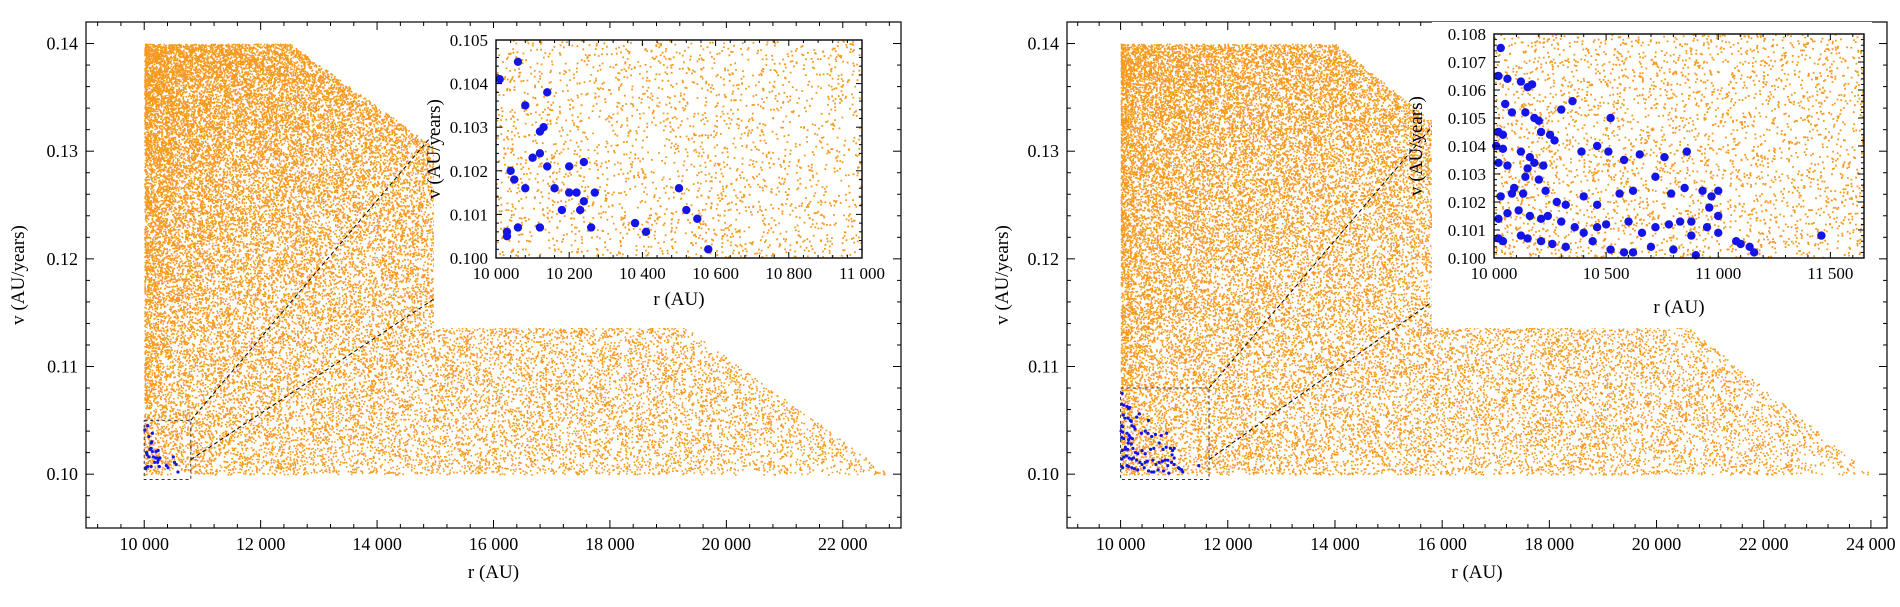  Describe the element at coordinates (1467, 62) in the screenshot. I see `right-inset-y-tick-label: 0.107` at that location.